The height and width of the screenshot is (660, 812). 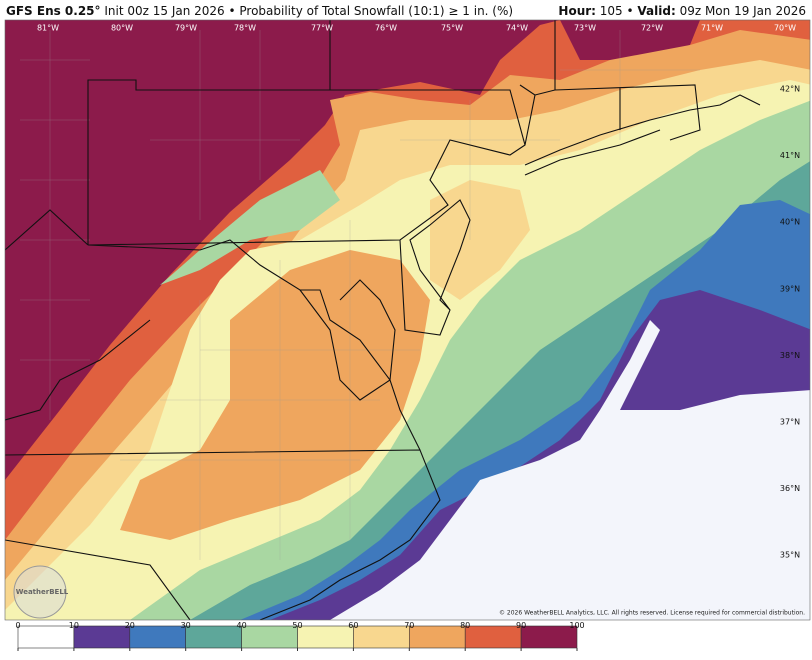 I want to click on logo: WeatherBELL, so click(x=41, y=592).